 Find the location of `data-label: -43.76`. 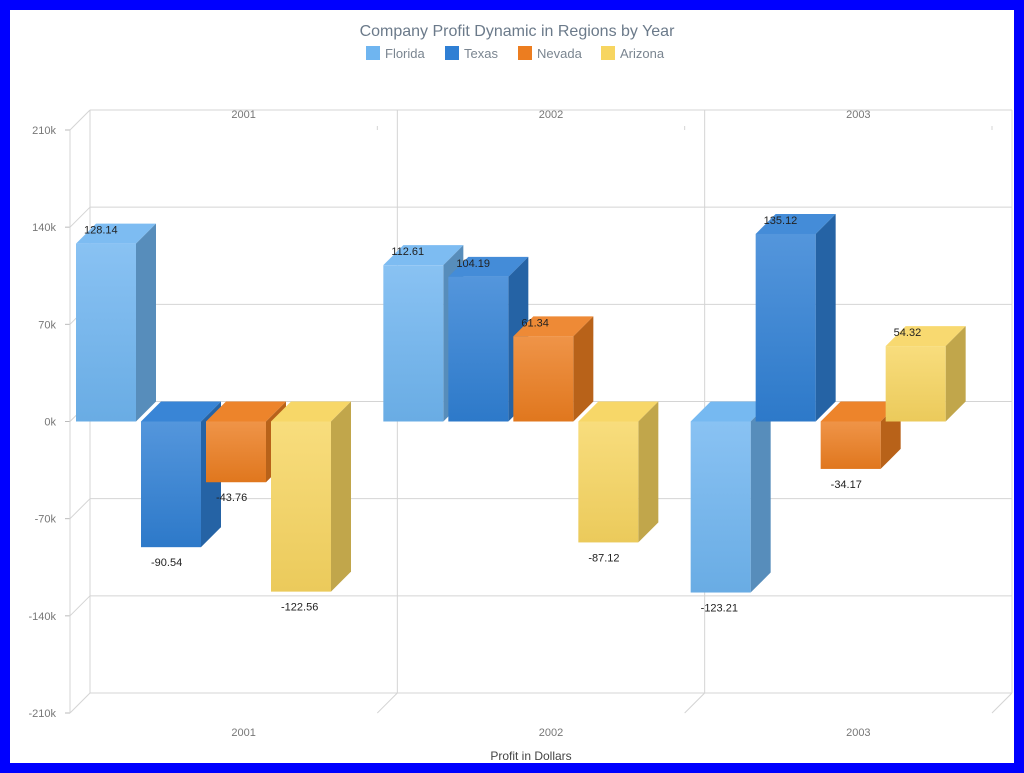

data-label: -43.76 is located at coordinates (231, 498).